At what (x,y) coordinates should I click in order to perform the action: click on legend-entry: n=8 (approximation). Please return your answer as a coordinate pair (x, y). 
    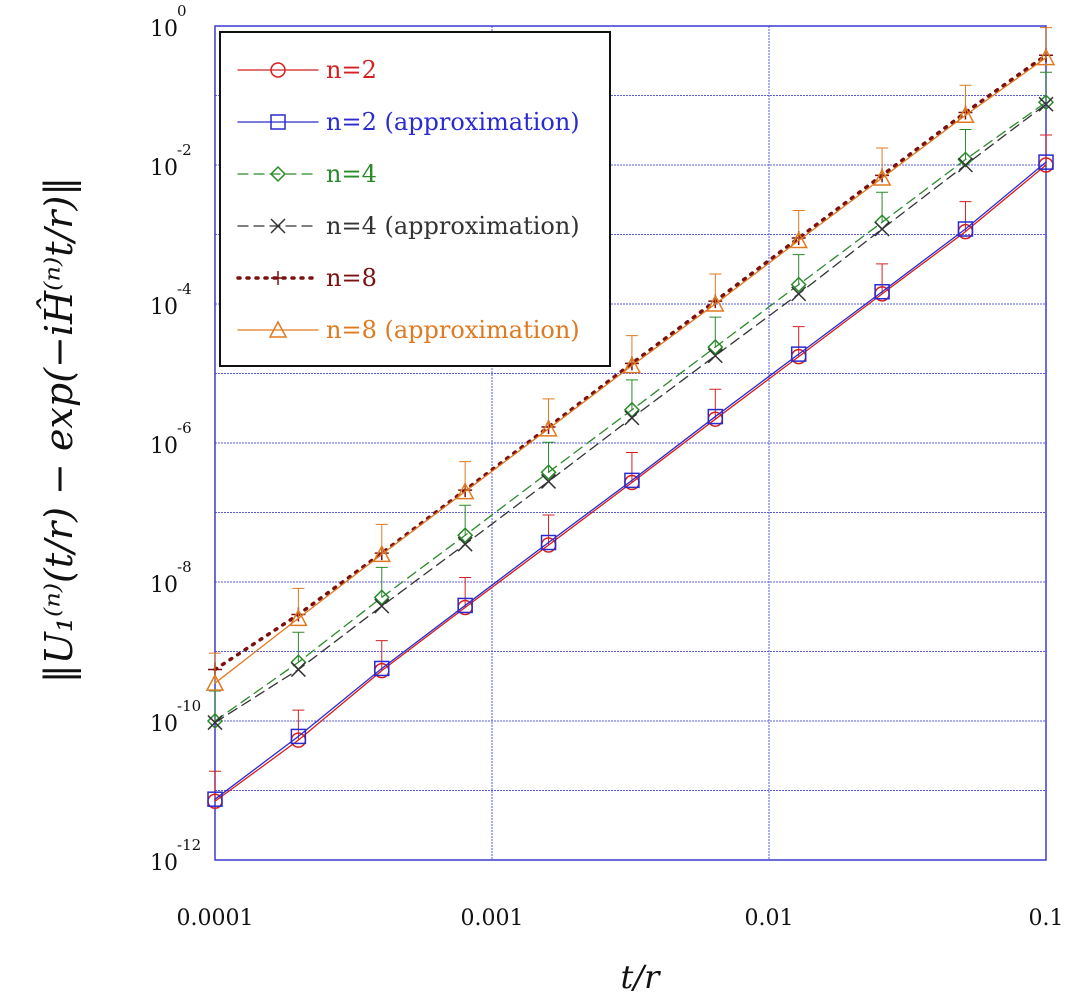
    Looking at the image, I should click on (408, 330).